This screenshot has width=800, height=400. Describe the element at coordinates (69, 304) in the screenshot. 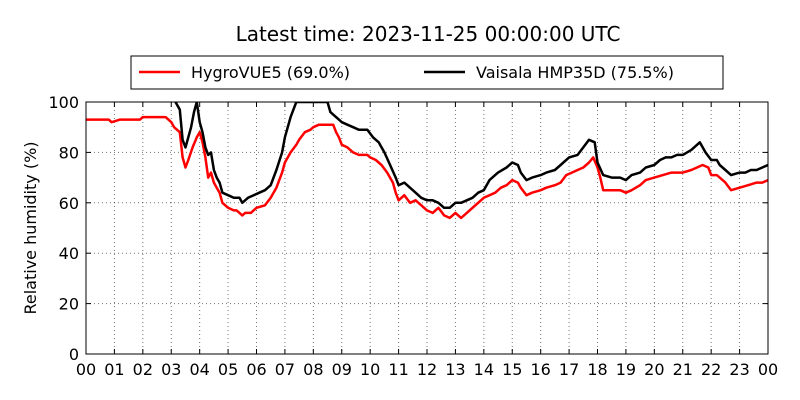

I see `y-tick-label: 20` at that location.